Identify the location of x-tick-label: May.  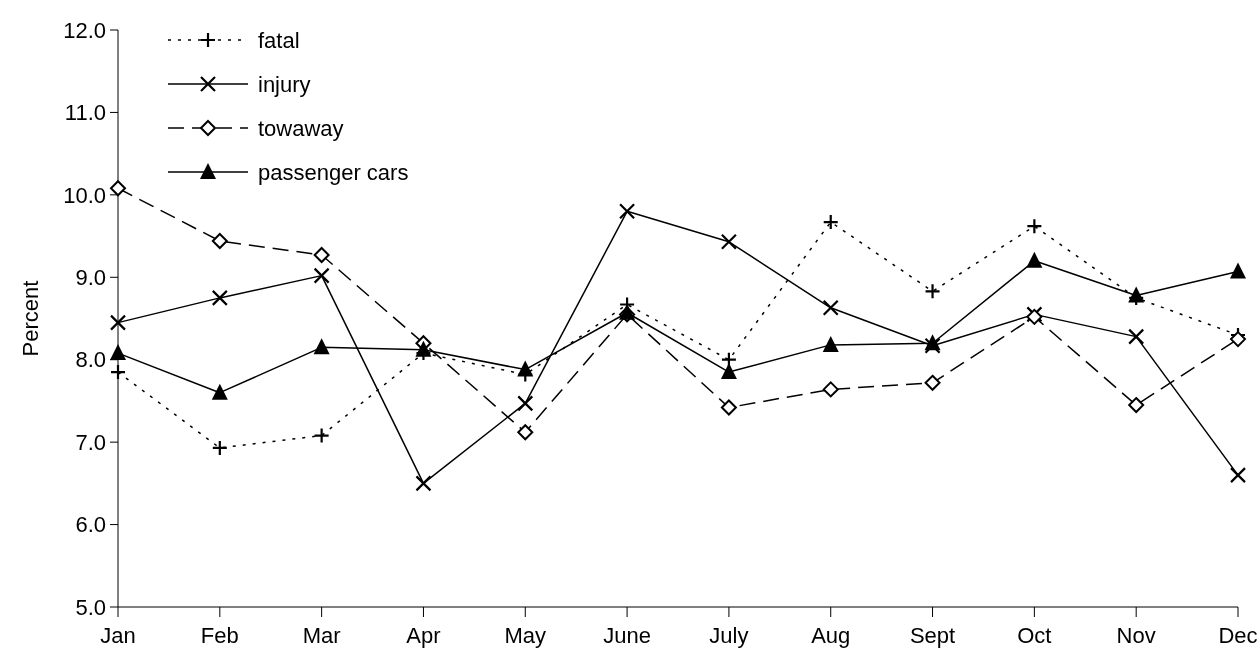
(525, 635).